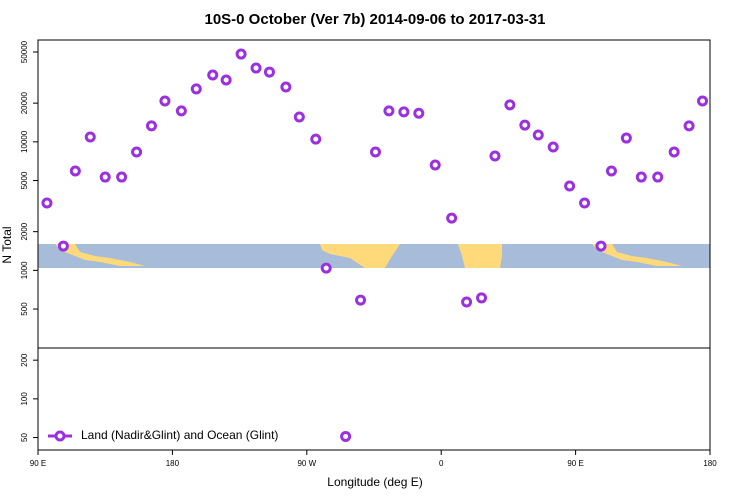  What do you see at coordinates (24, 180) in the screenshot?
I see `y-tick-label: 5000` at bounding box center [24, 180].